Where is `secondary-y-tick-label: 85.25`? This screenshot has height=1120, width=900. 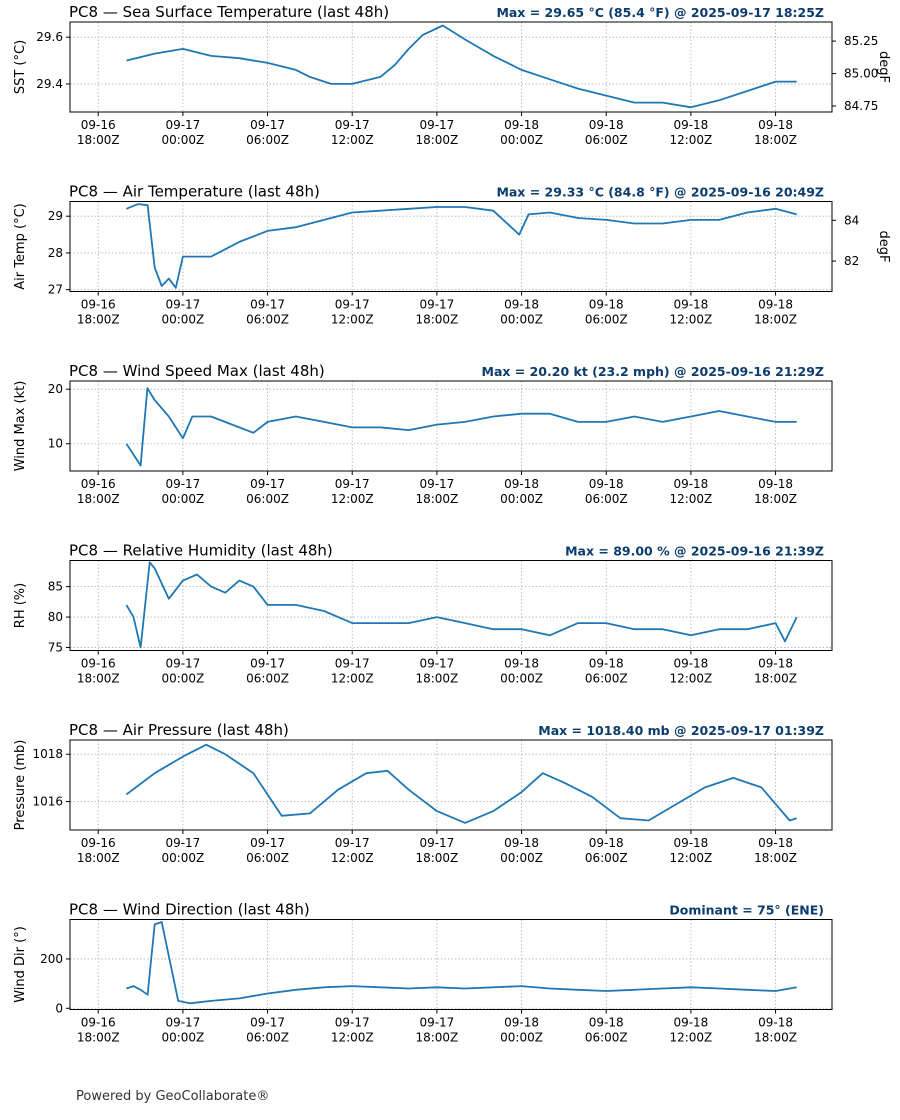
secondary-y-tick-label: 85.25 is located at coordinates (861, 41).